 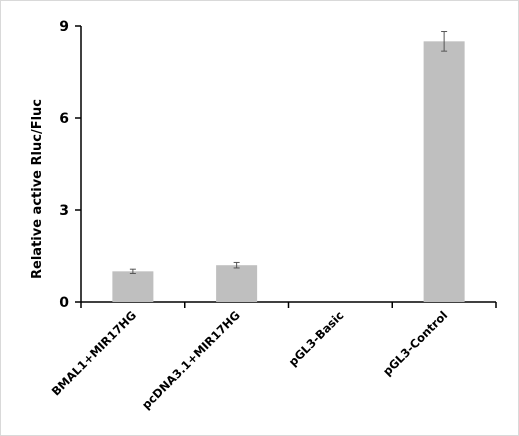 What do you see at coordinates (316, 338) in the screenshot?
I see `x-category-label: pGL3-Basic` at bounding box center [316, 338].